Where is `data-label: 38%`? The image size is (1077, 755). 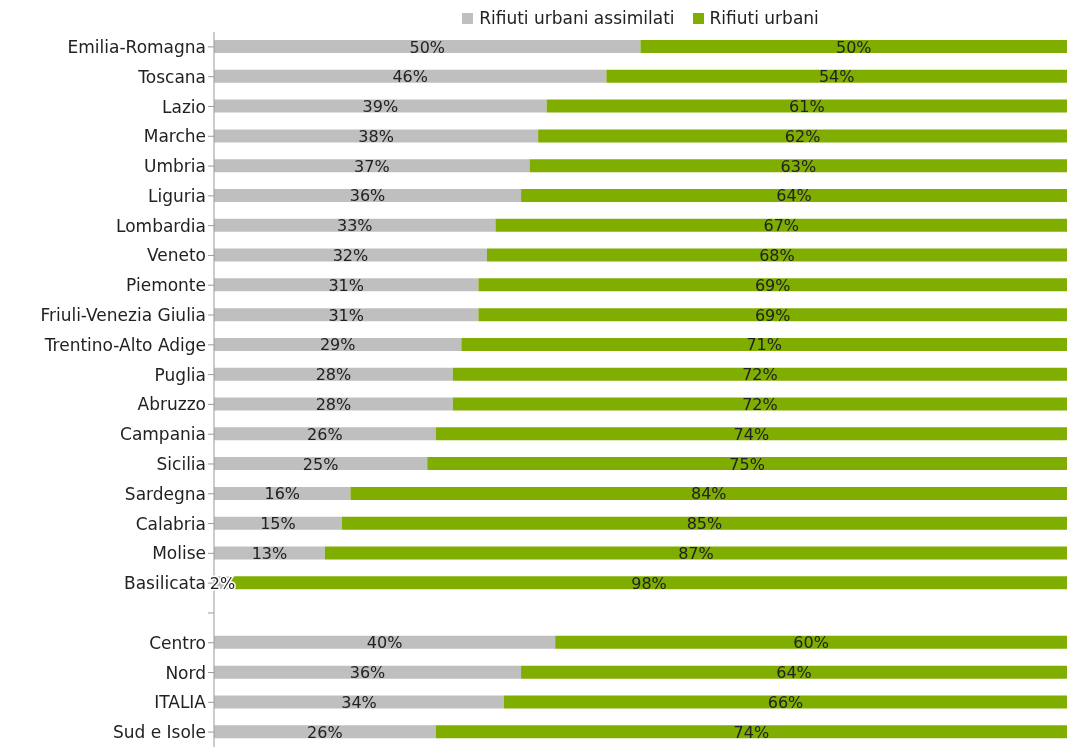 data-label: 38% is located at coordinates (376, 136).